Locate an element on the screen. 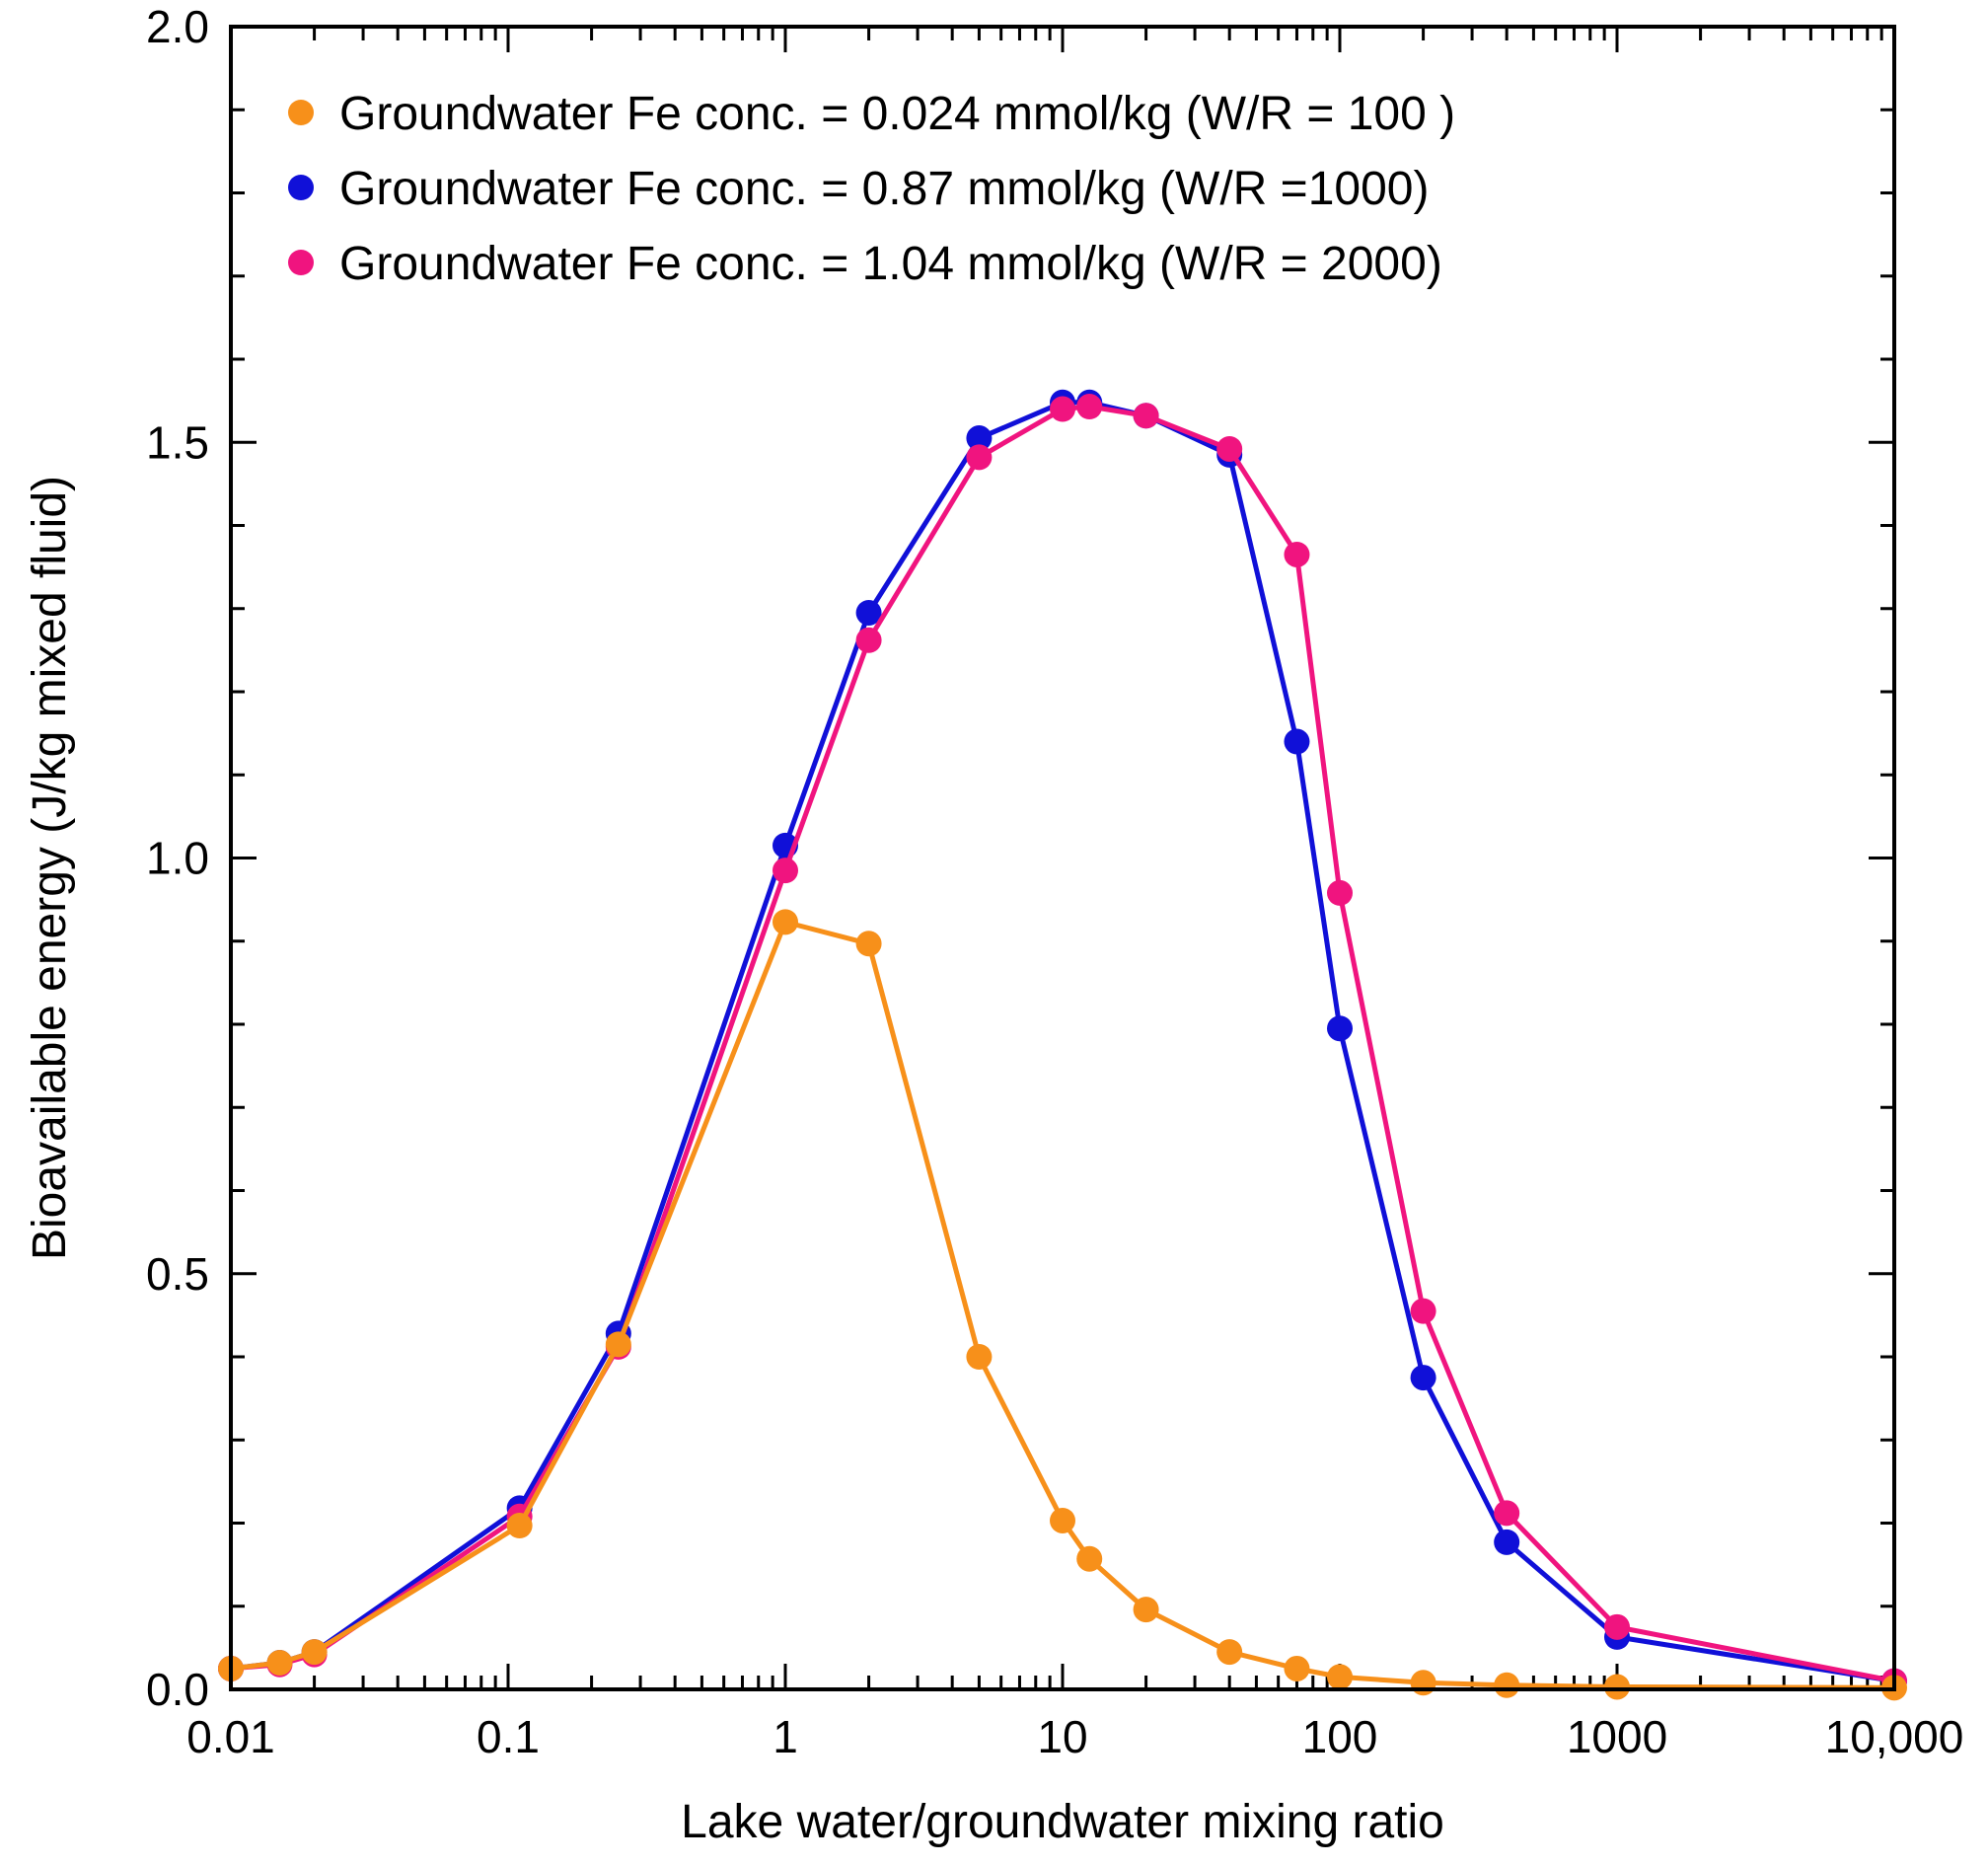 This screenshot has width=1988, height=1866. x-tick-label: 10,000 is located at coordinates (1895, 1736).